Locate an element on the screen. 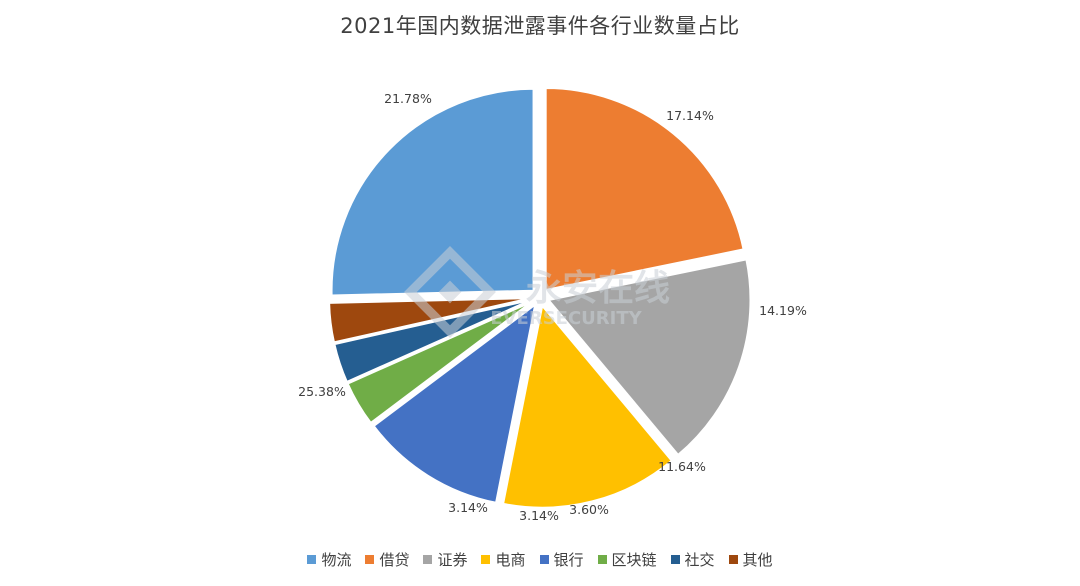 This screenshot has width=1080, height=586. legend: 物流 借贷 证券 电商 银行 区块链 社交 其他 is located at coordinates (540, 559).